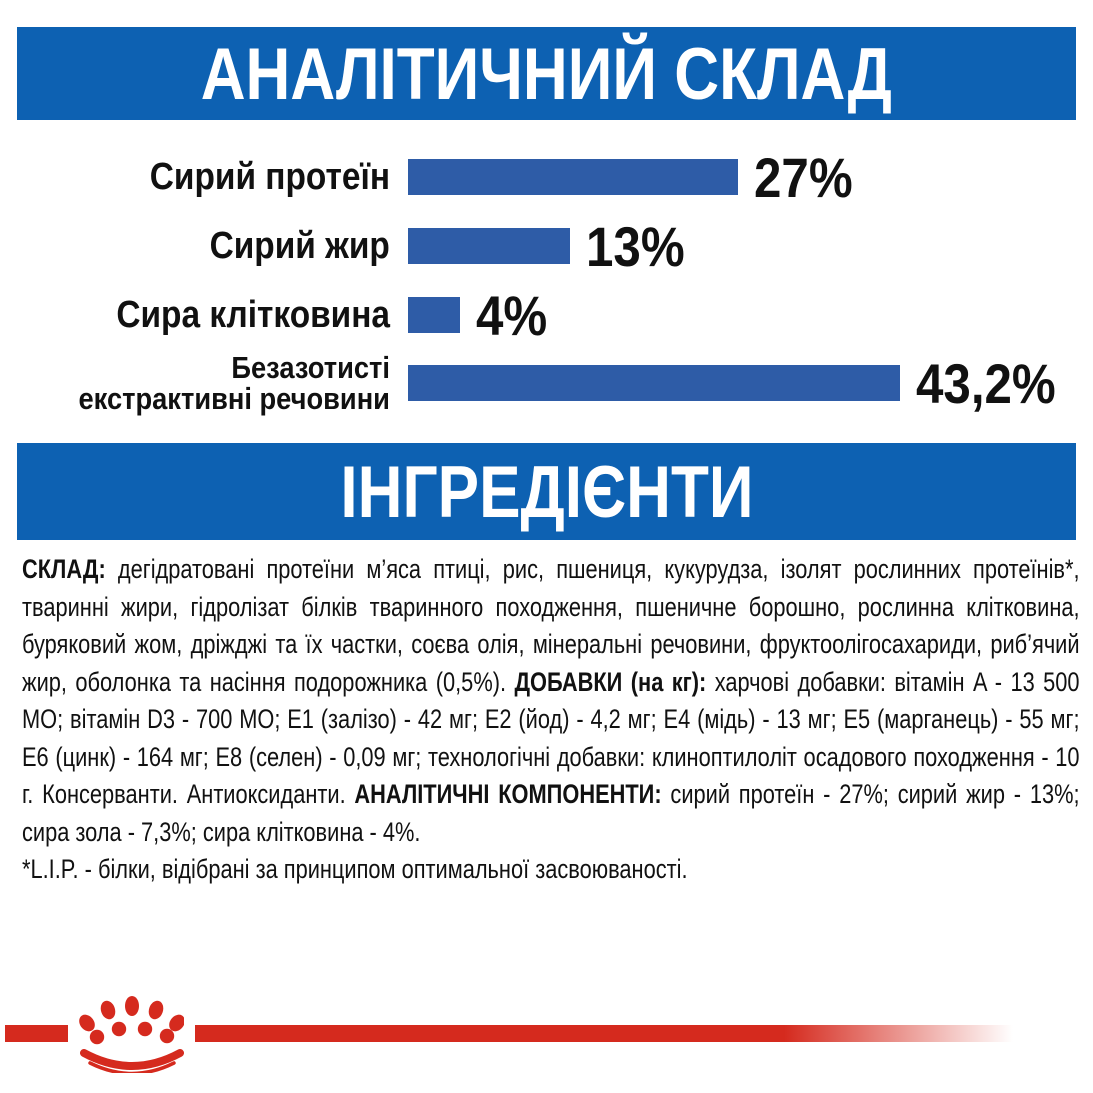 Image resolution: width=1093 pixels, height=1093 pixels. I want to click on bar-nfe, so click(654, 383).